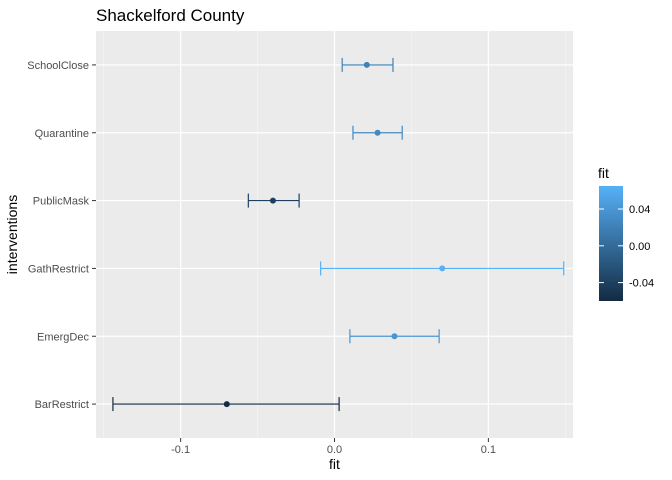  What do you see at coordinates (488, 450) in the screenshot?
I see `x-tick-label: 0.1` at bounding box center [488, 450].